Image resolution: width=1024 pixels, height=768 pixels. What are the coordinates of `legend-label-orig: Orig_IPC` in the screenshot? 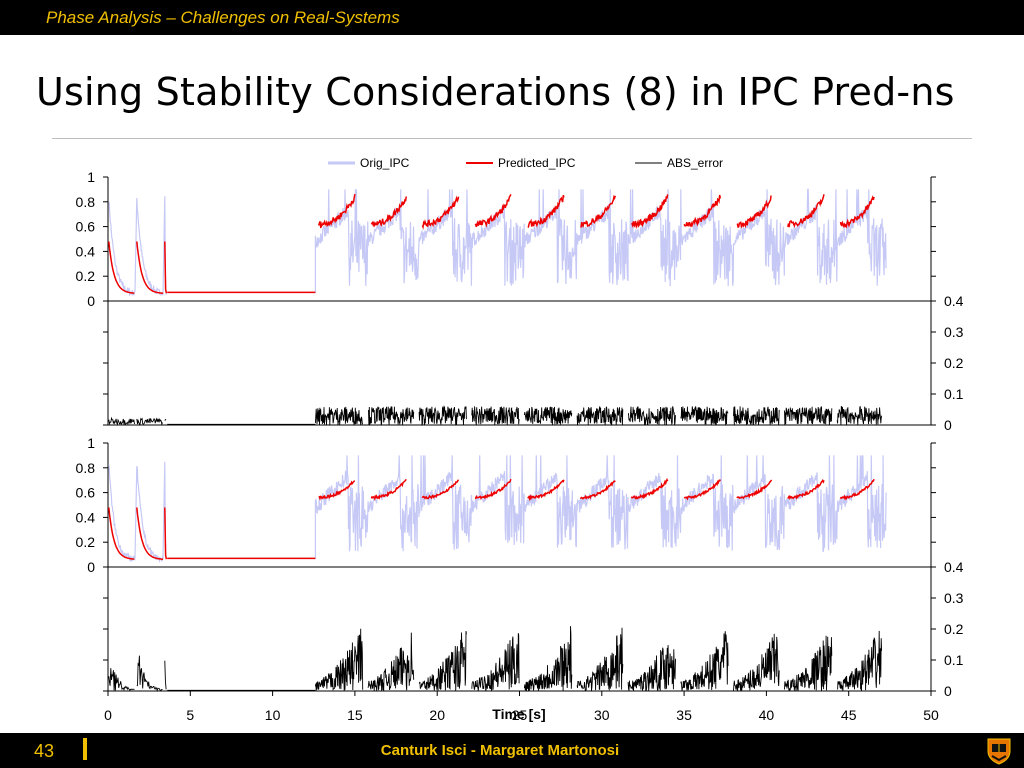 It's located at (385, 163).